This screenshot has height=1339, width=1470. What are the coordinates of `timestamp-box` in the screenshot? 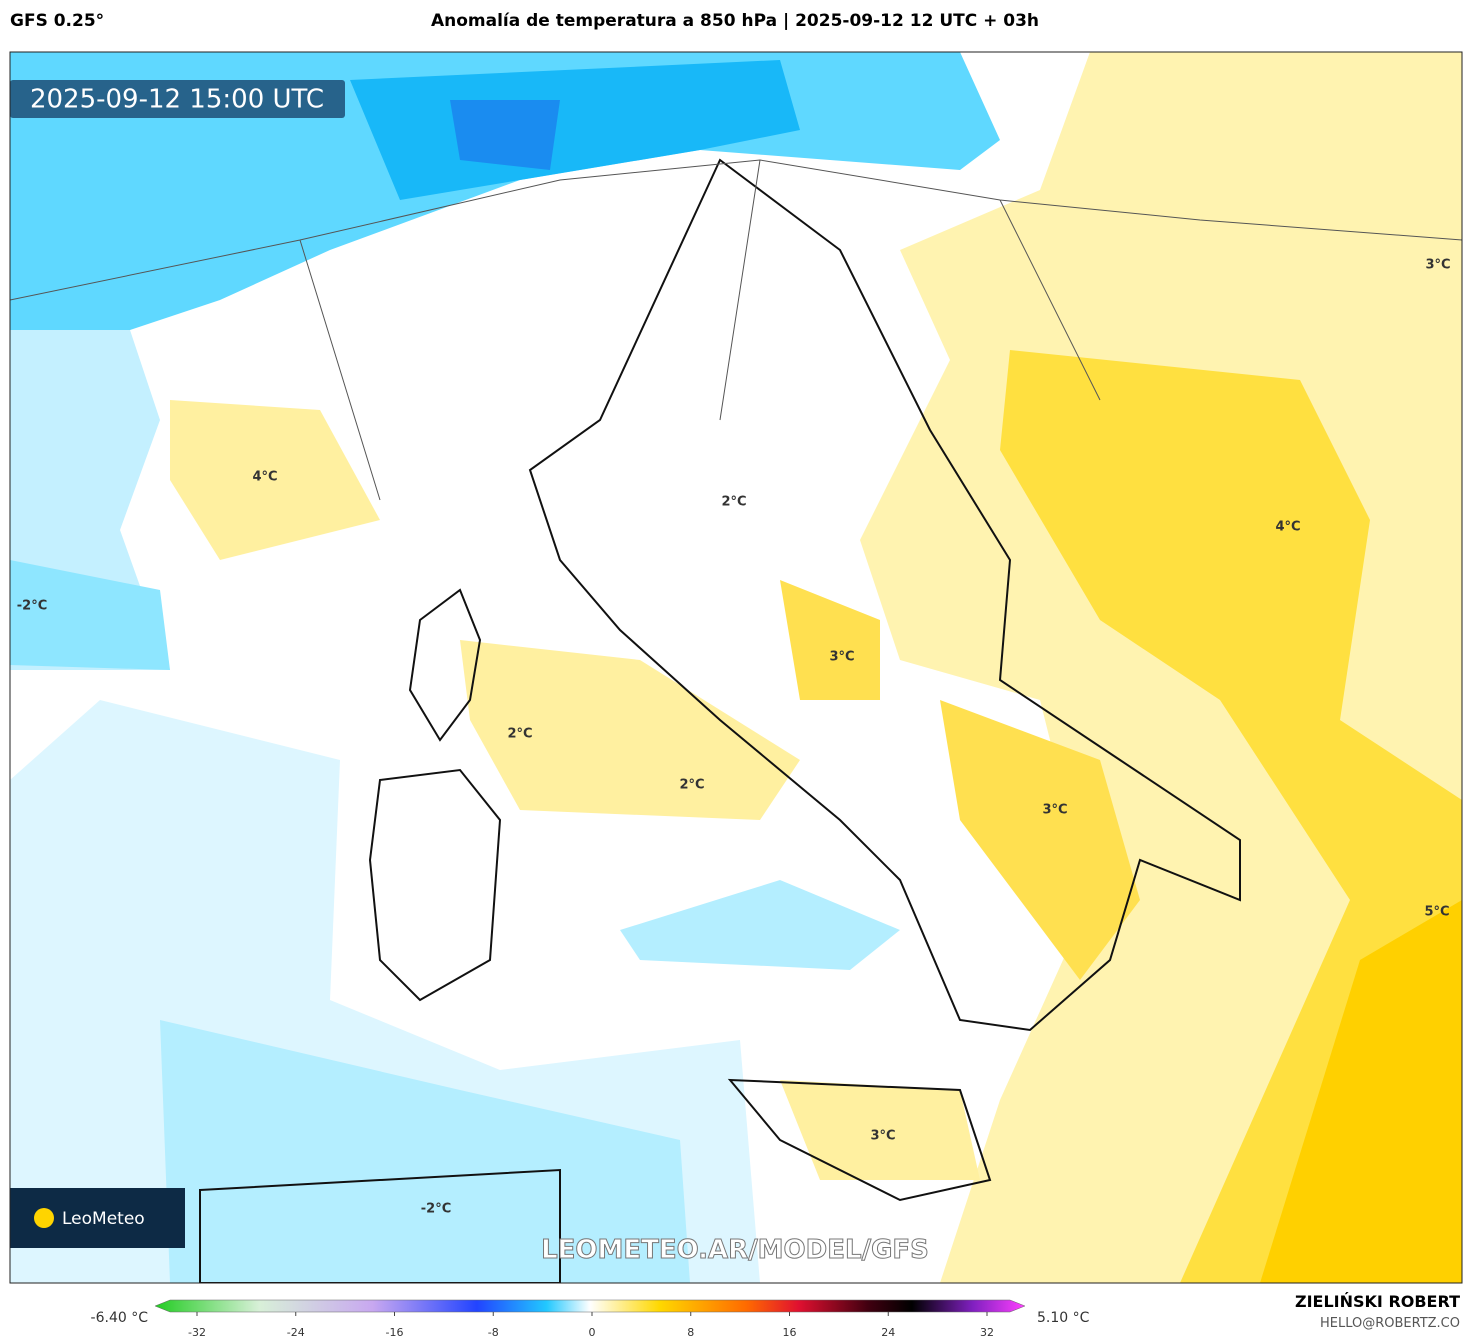 It's located at (177, 99).